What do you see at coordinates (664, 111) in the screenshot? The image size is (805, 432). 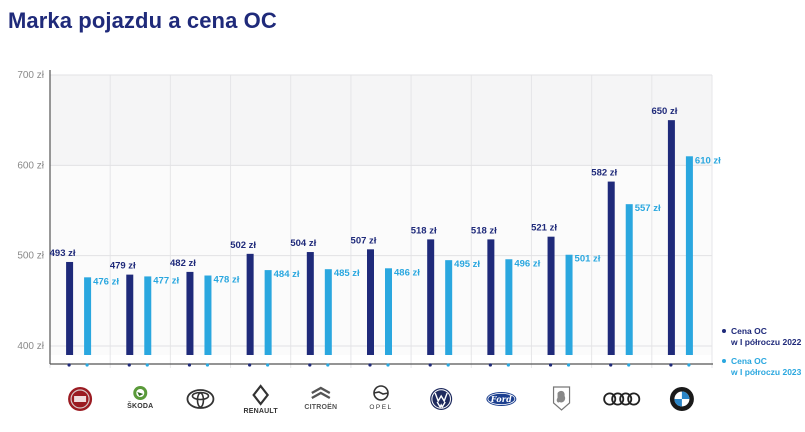 I see `data-label-2022: 650 zł` at bounding box center [664, 111].